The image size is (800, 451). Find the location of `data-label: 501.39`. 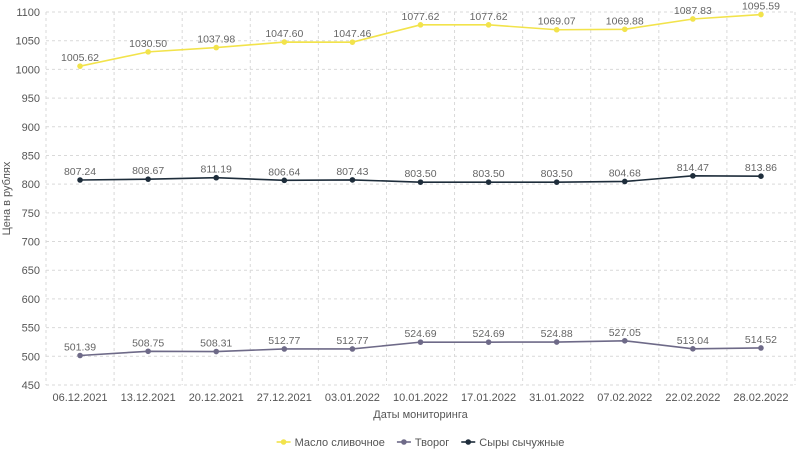

data-label: 501.39 is located at coordinates (80, 348).